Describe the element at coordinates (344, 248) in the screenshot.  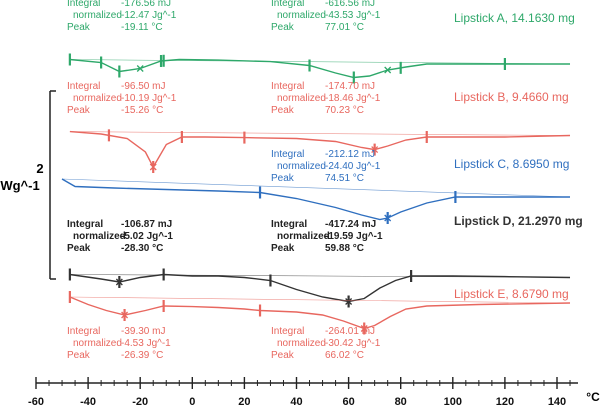
I see `annotation-value: 59.88 °C` at that location.